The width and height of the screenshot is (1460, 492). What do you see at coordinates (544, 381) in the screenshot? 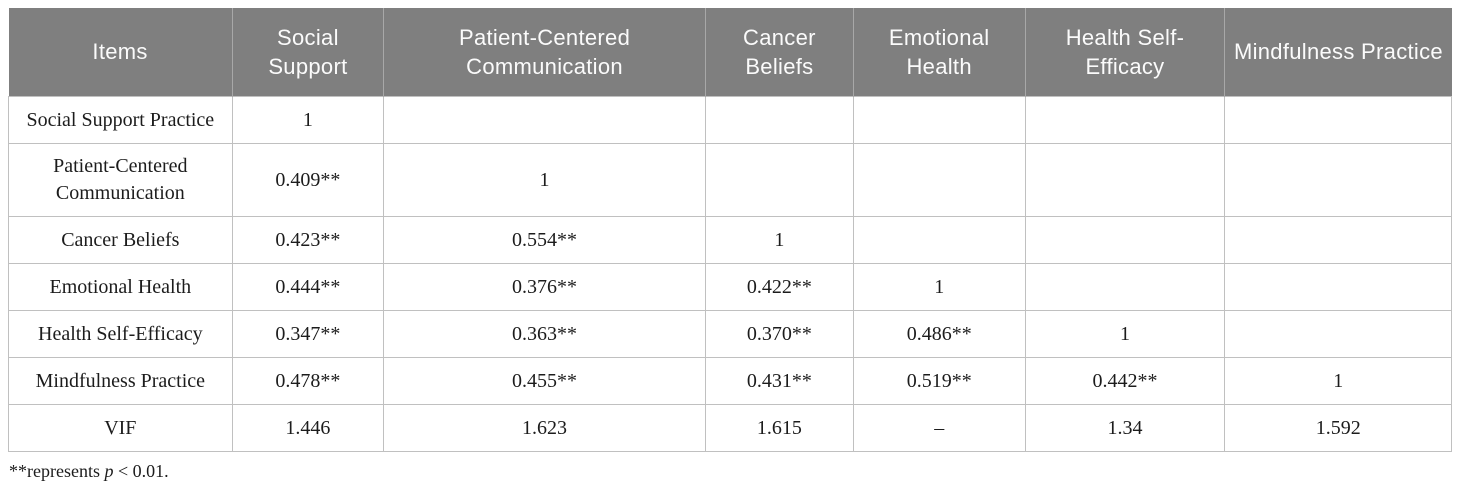
I see `table-cell: 0.455**` at bounding box center [544, 381].